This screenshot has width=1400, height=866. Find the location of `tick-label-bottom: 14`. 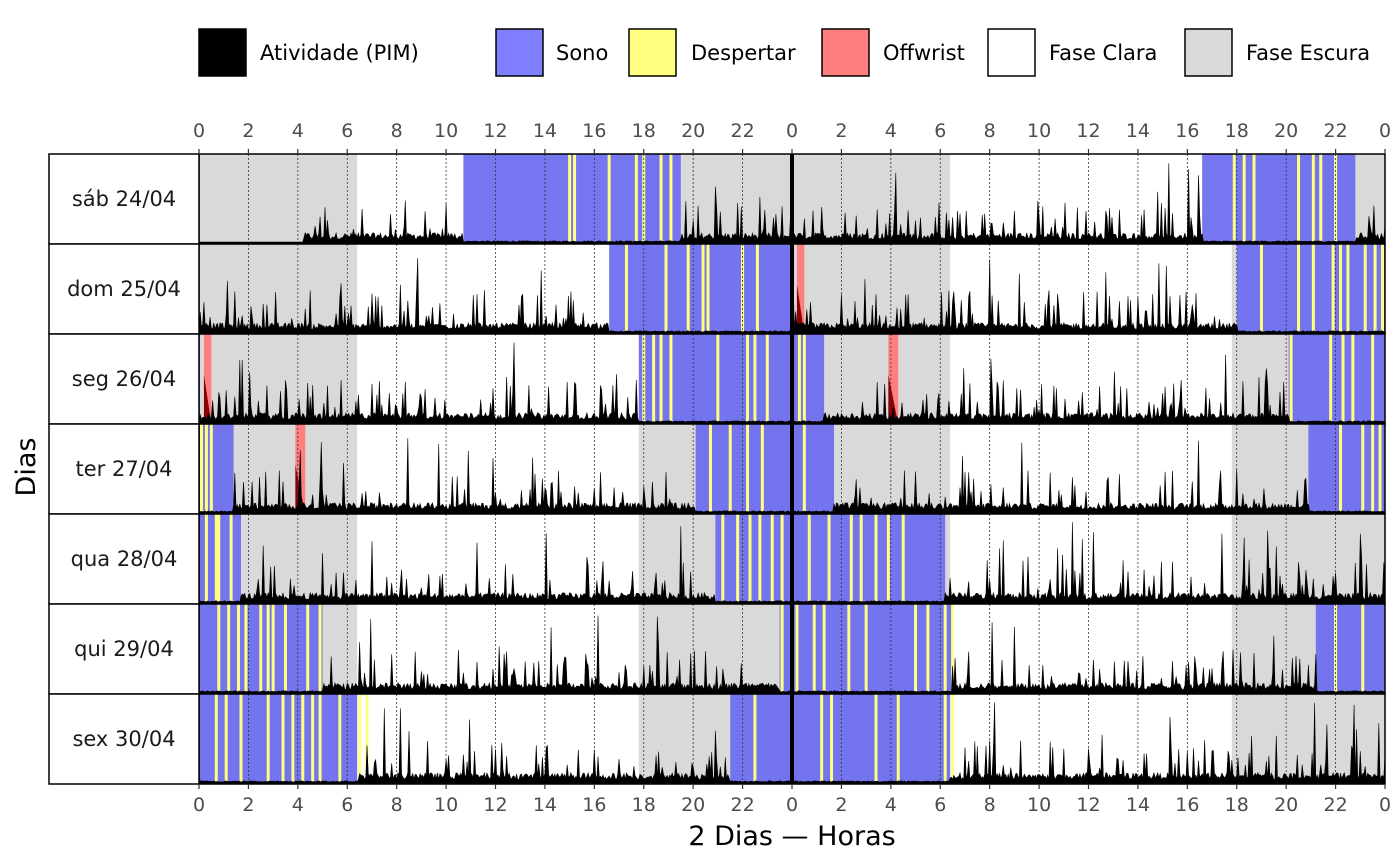

tick-label-bottom: 14 is located at coordinates (545, 805).